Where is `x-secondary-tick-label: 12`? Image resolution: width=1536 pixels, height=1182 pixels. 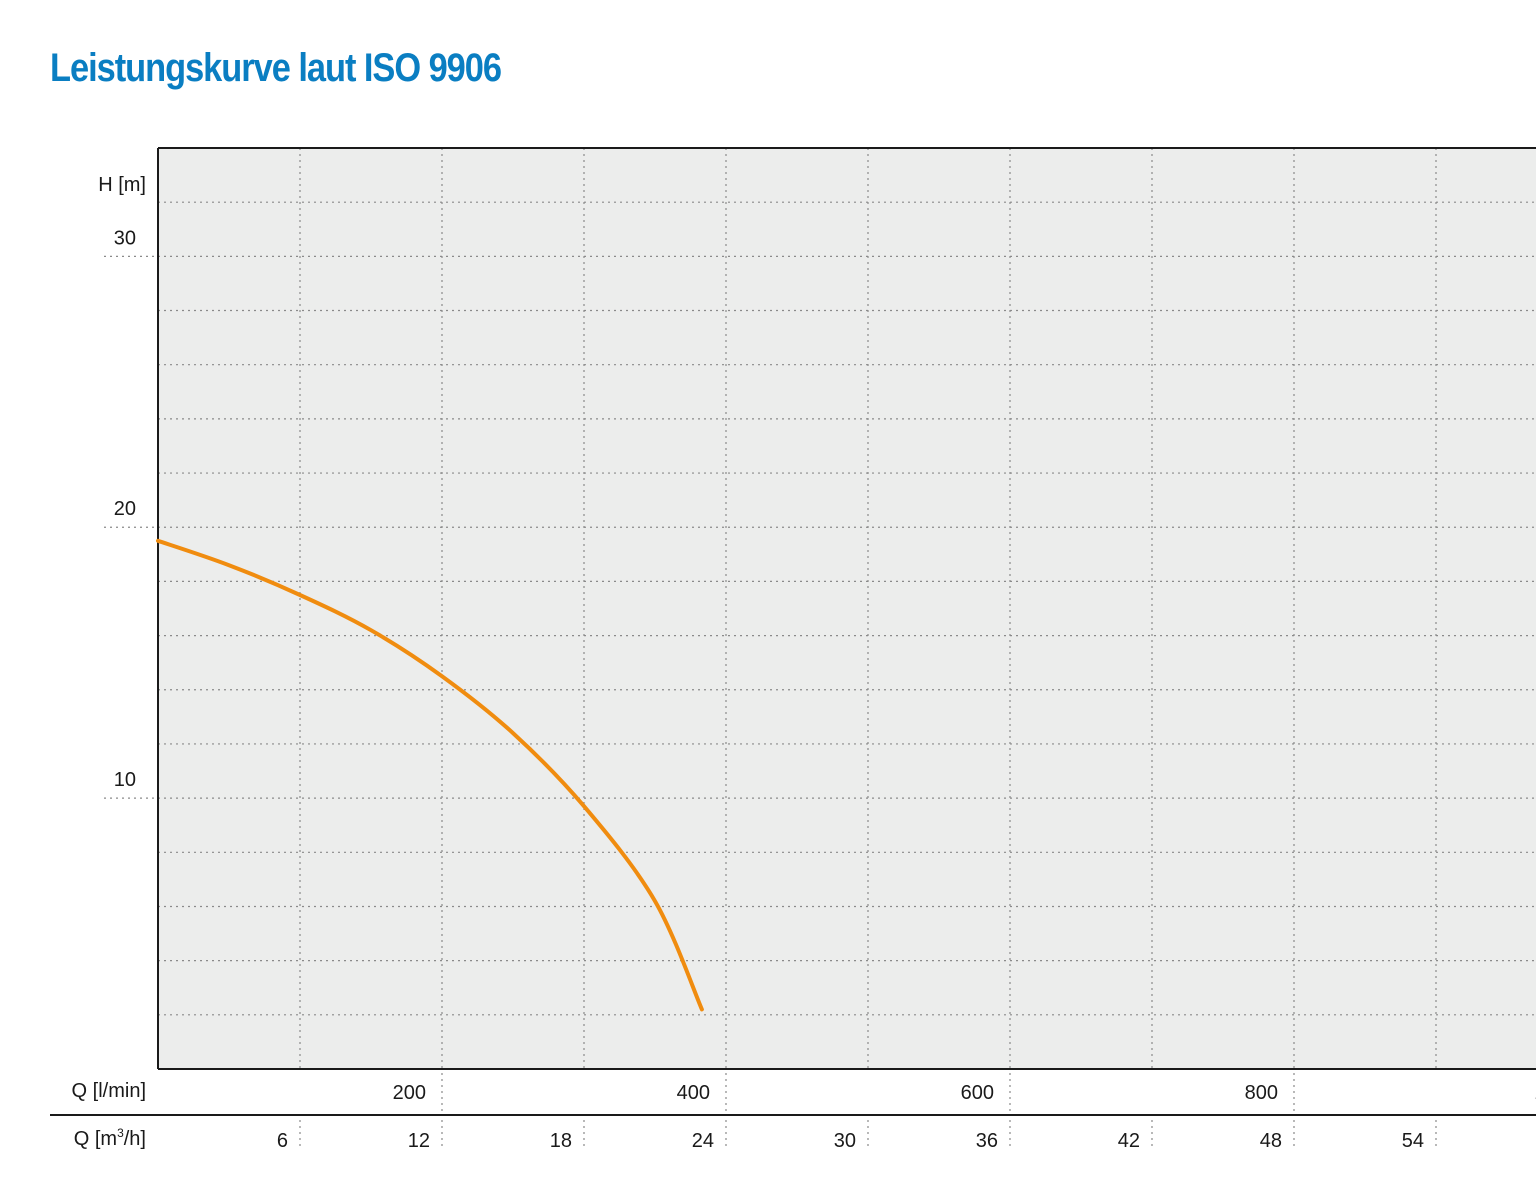 x-secondary-tick-label: 12 is located at coordinates (419, 1141).